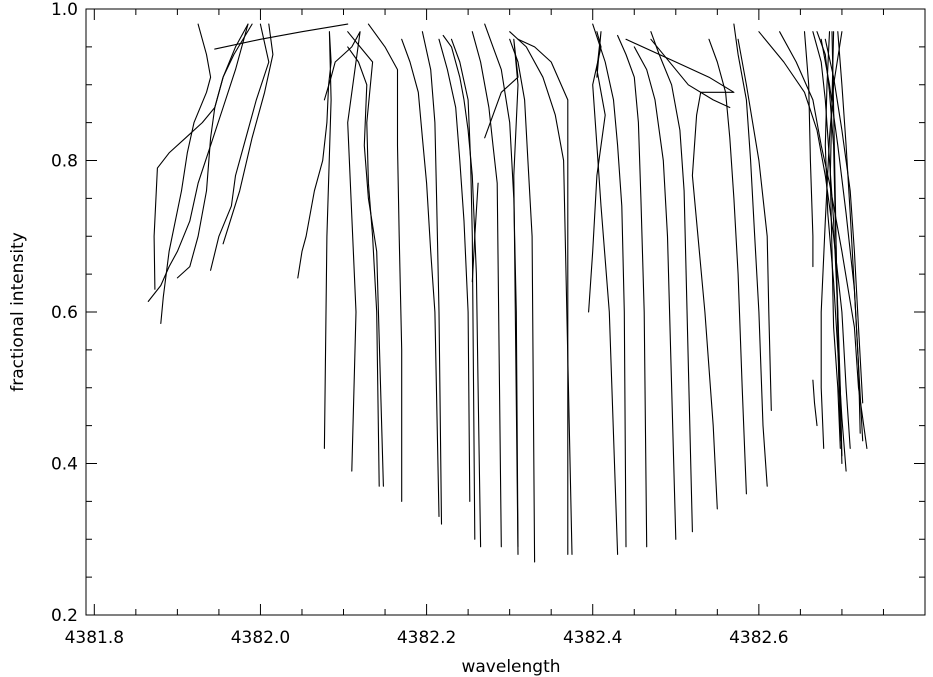 This screenshot has height=677, width=933. What do you see at coordinates (18, 312) in the screenshot?
I see `y-axis-title: fractional intensity` at bounding box center [18, 312].